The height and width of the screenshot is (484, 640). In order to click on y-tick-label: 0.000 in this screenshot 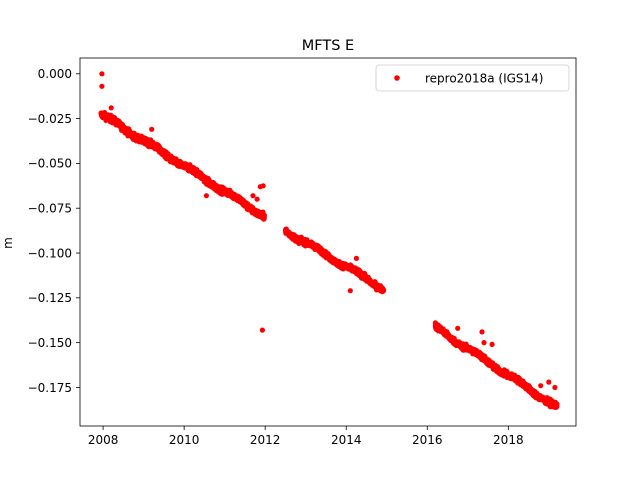, I will do `click(55, 74)`.